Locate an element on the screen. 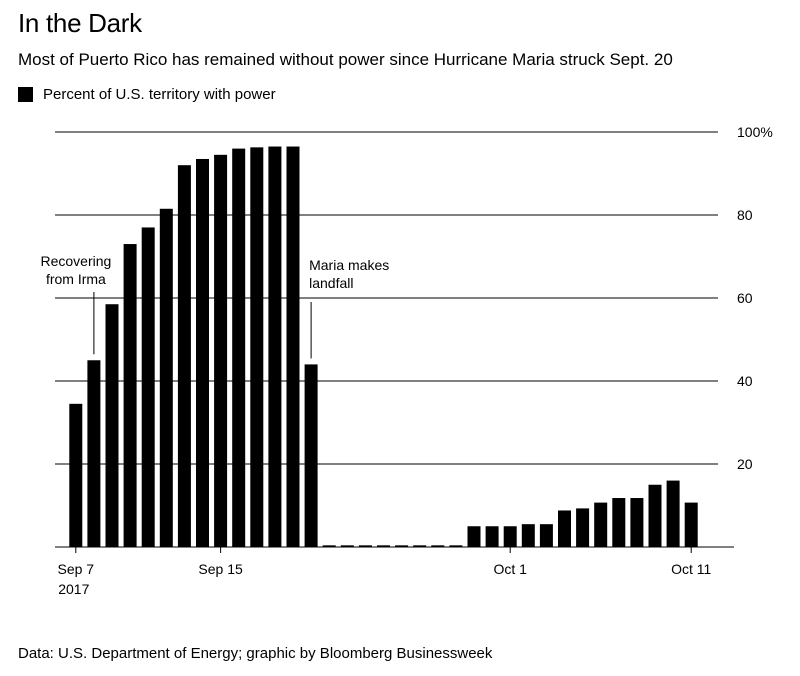 The width and height of the screenshot is (800, 676). x-tick-label: Sep 15 is located at coordinates (220, 569).